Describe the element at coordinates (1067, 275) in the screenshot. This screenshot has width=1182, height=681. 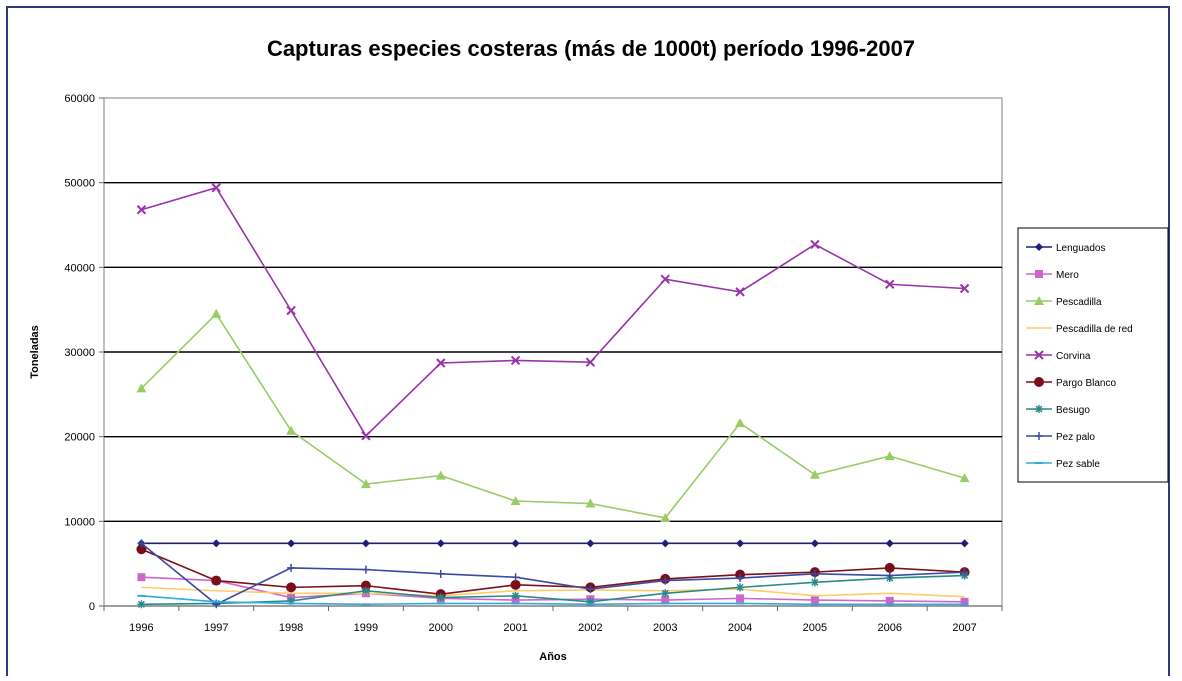
I see `legend-label: Mero` at that location.